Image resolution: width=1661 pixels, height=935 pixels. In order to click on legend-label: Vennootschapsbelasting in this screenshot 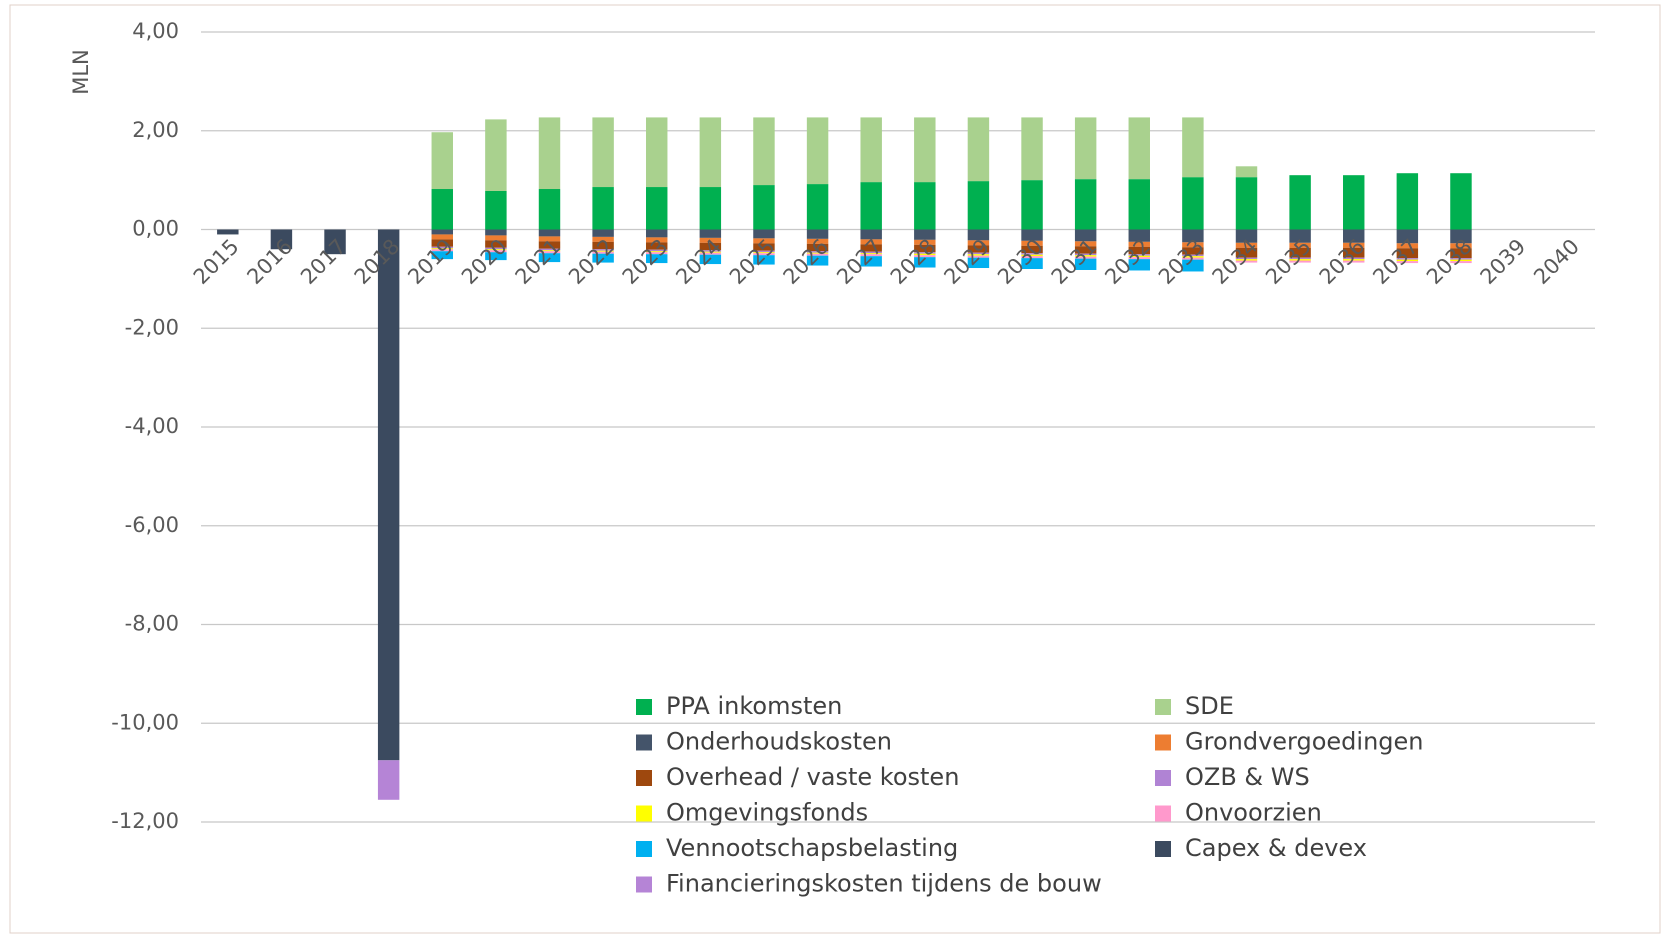, I will do `click(812, 848)`.